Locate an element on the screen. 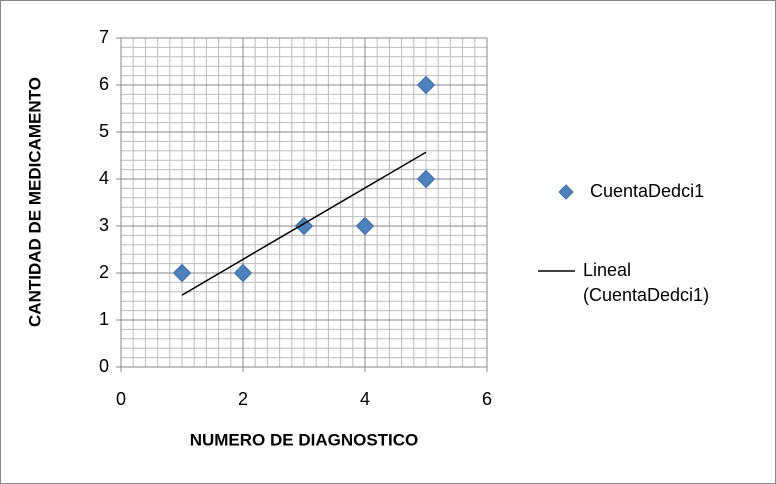 The image size is (776, 484). x-axis-title: NUMERO DE DIAGNOSTICO is located at coordinates (304, 439).